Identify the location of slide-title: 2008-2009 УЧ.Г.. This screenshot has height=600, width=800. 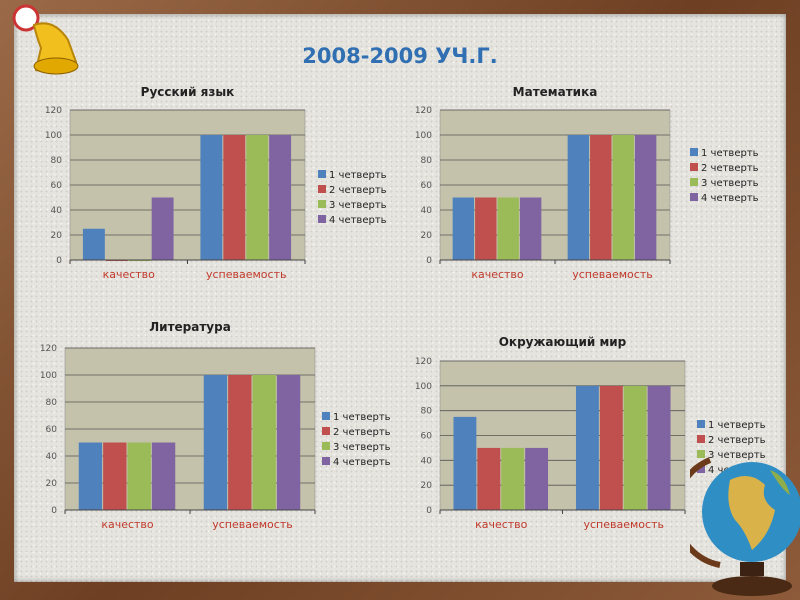
(400, 56).